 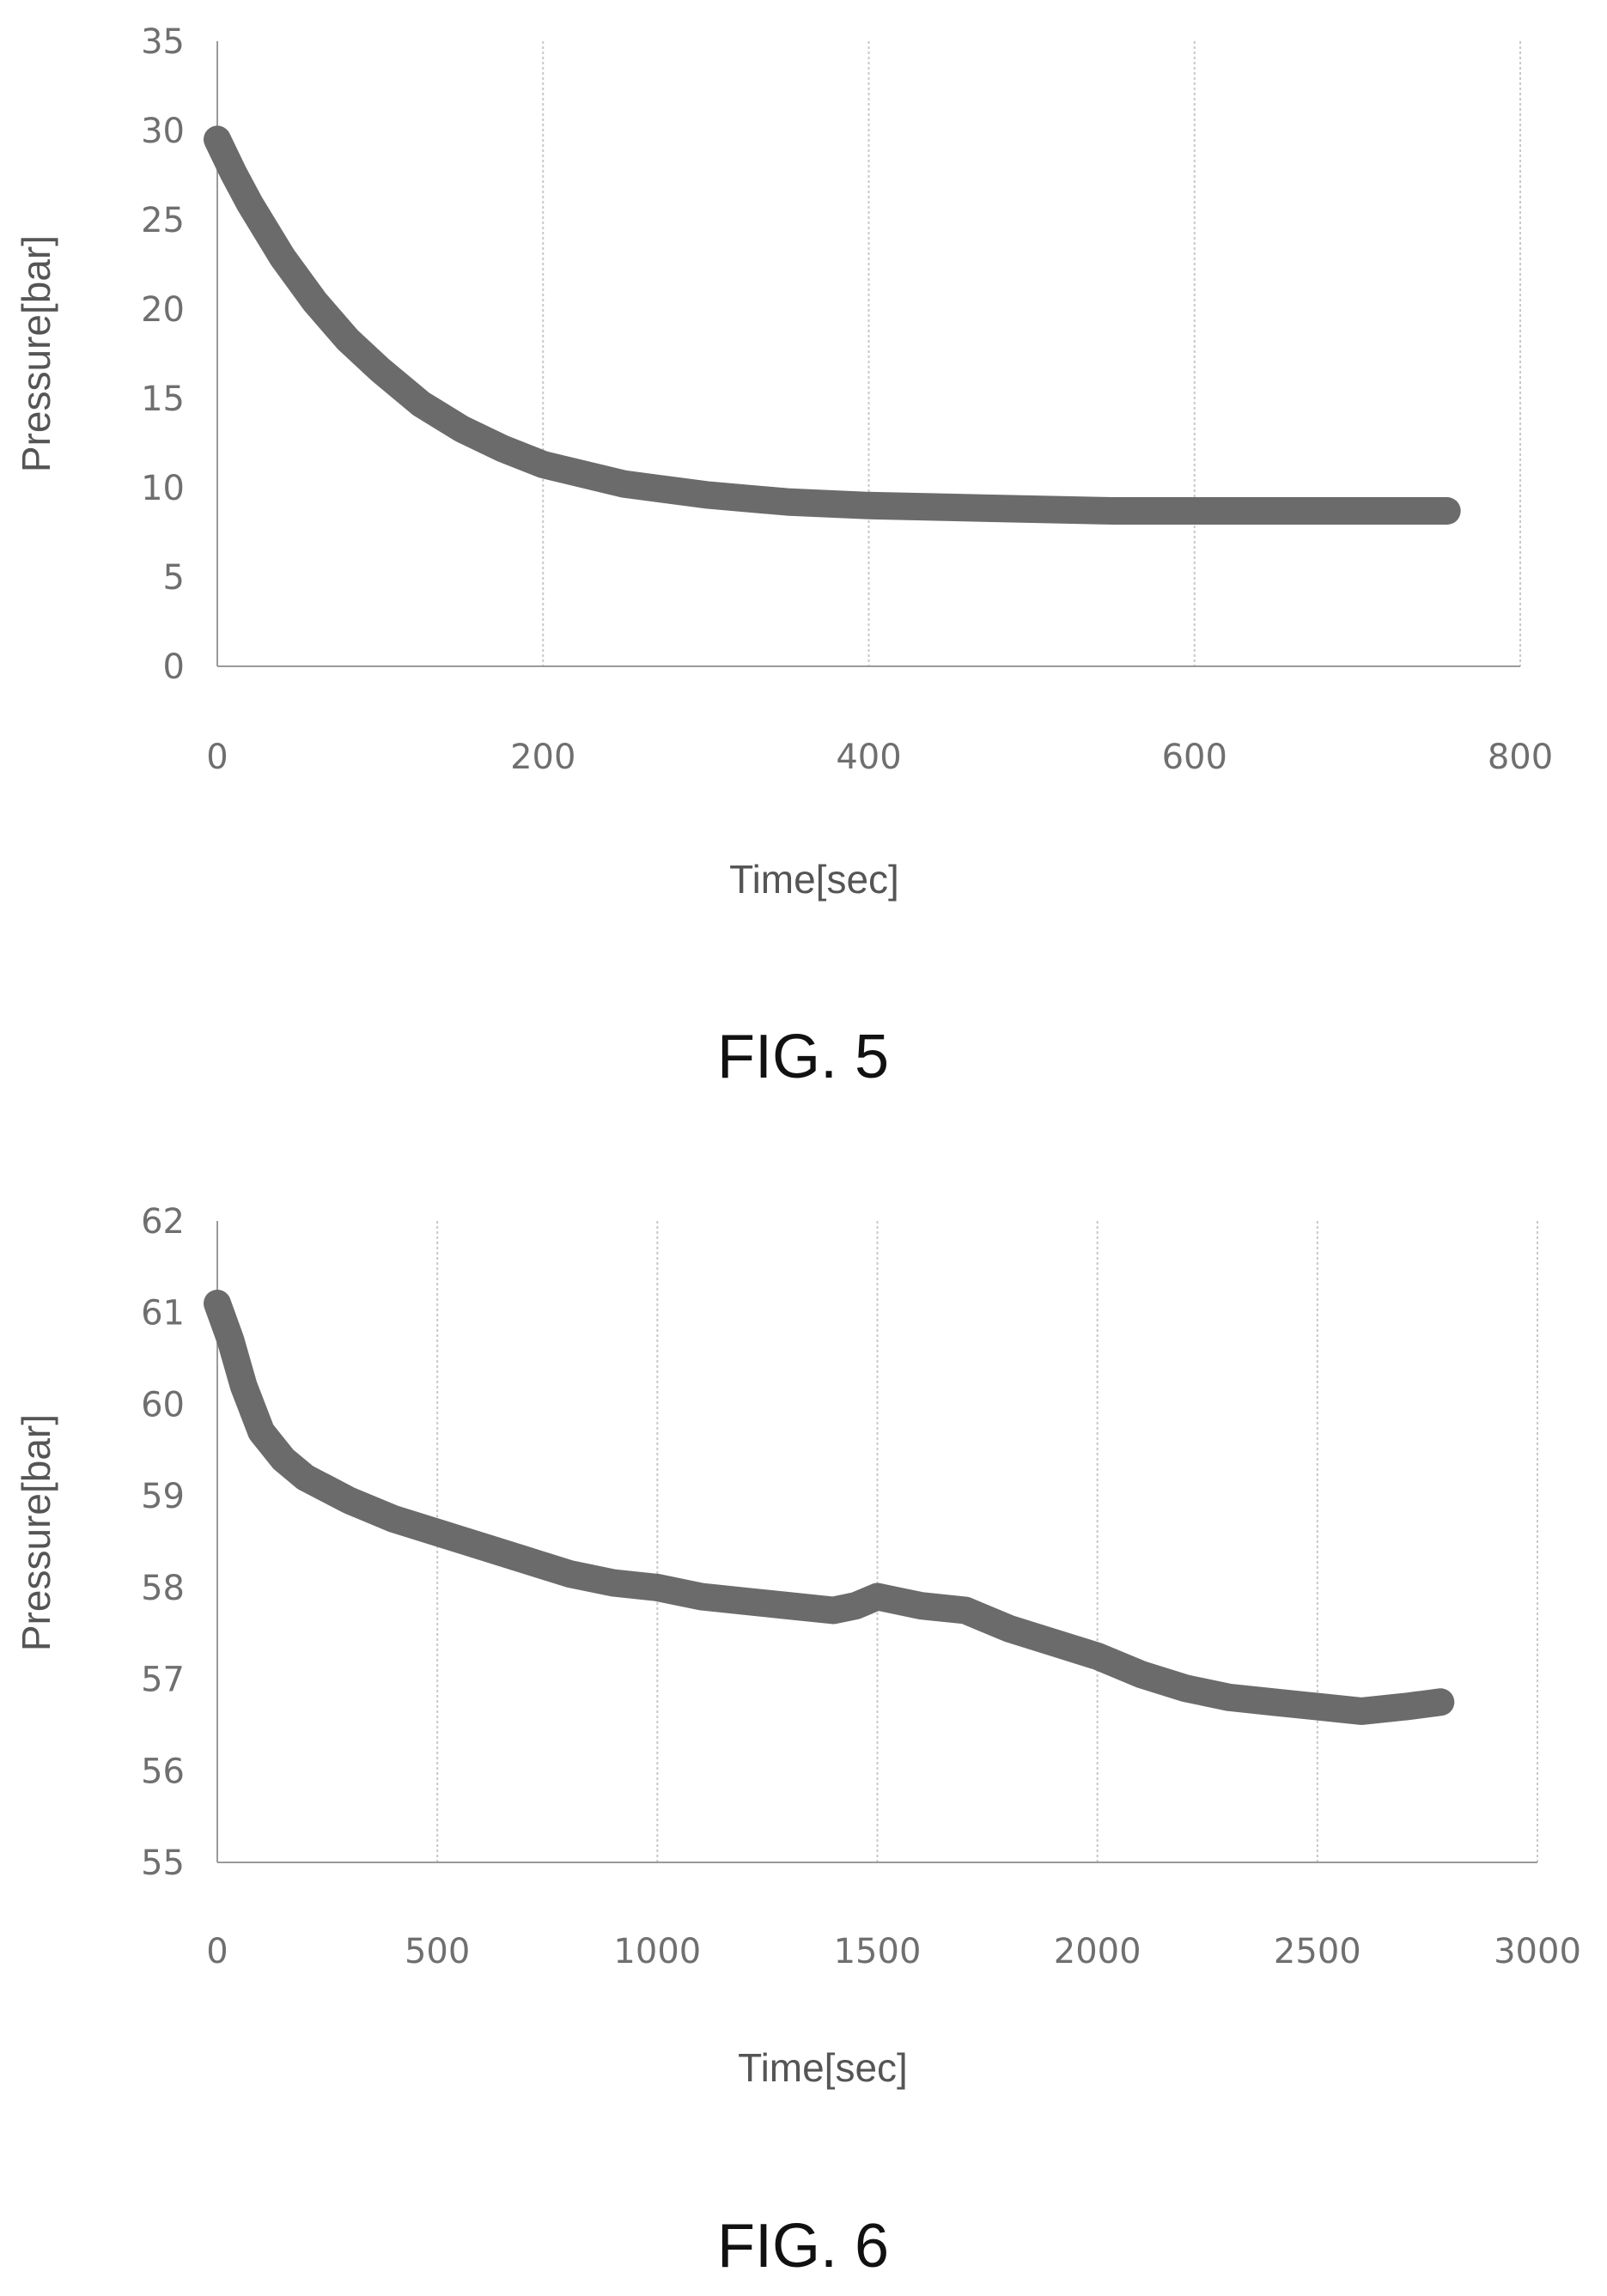 I want to click on y-tick-label: 25, so click(x=163, y=220).